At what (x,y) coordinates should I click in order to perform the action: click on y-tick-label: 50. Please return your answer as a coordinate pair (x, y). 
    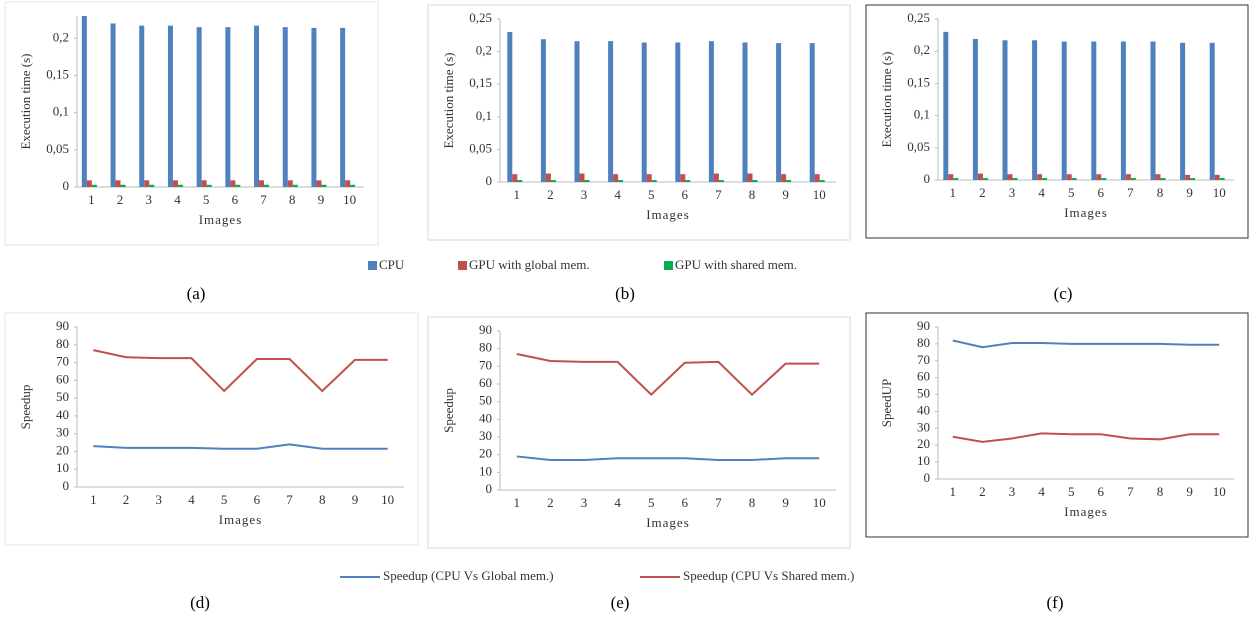
    Looking at the image, I should click on (923, 393).